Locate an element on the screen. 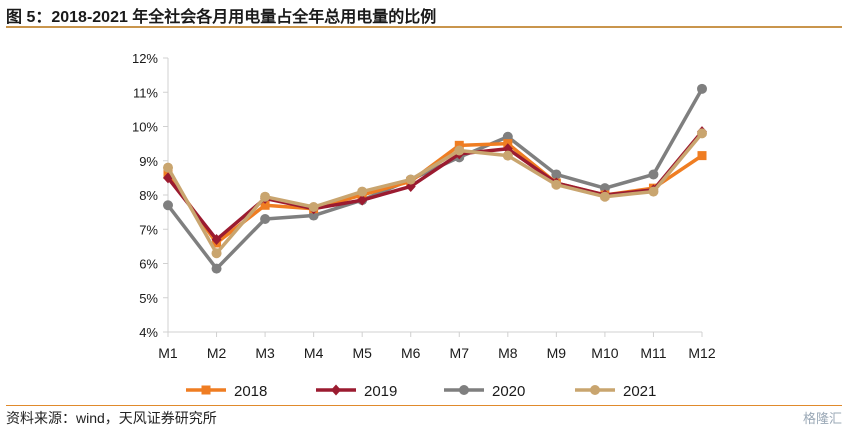 This screenshot has height=431, width=848. x-tick-label: M8 is located at coordinates (508, 353).